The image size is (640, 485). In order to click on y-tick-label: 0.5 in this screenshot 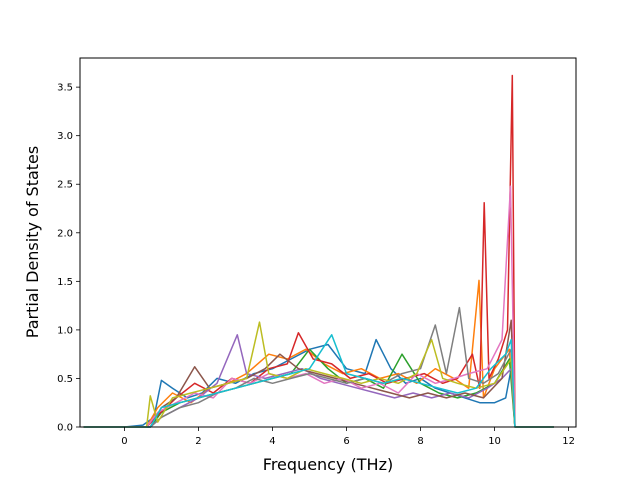, I will do `click(65, 379)`.